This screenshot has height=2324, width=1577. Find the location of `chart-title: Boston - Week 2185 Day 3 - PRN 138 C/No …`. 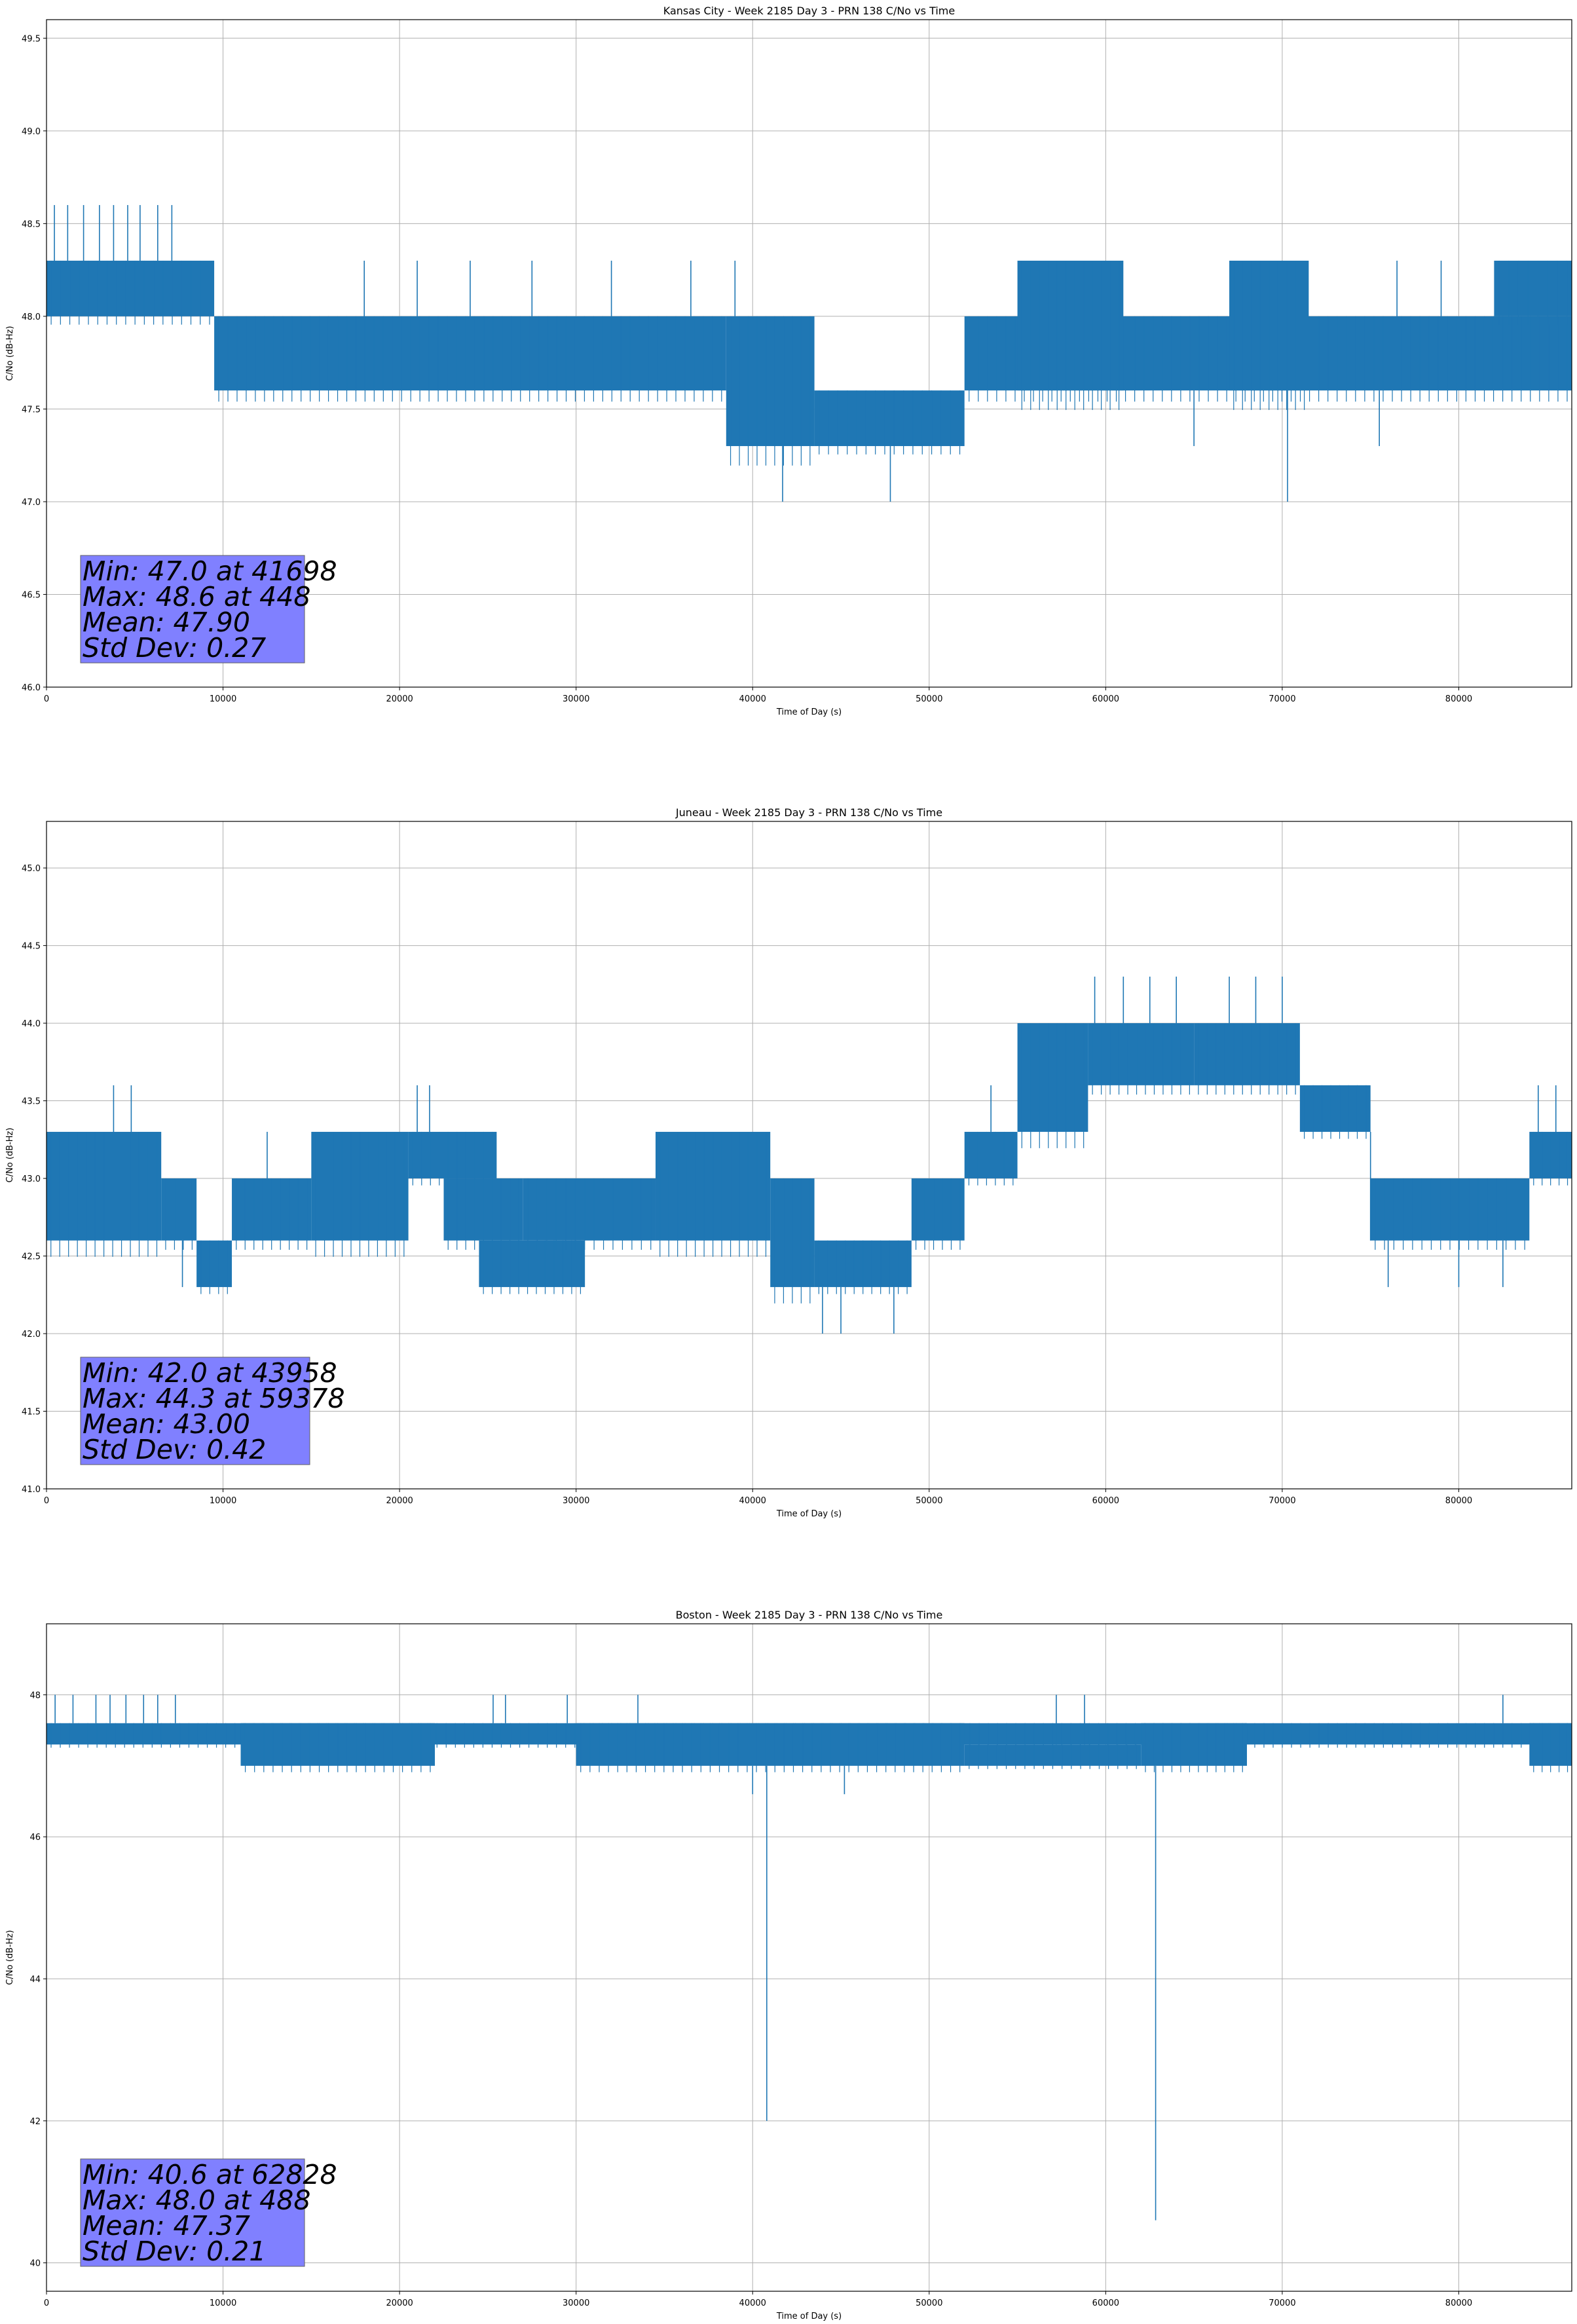

chart-title: Boston - Week 2185 Day 3 - PRN 138 C/No … is located at coordinates (809, 1615).